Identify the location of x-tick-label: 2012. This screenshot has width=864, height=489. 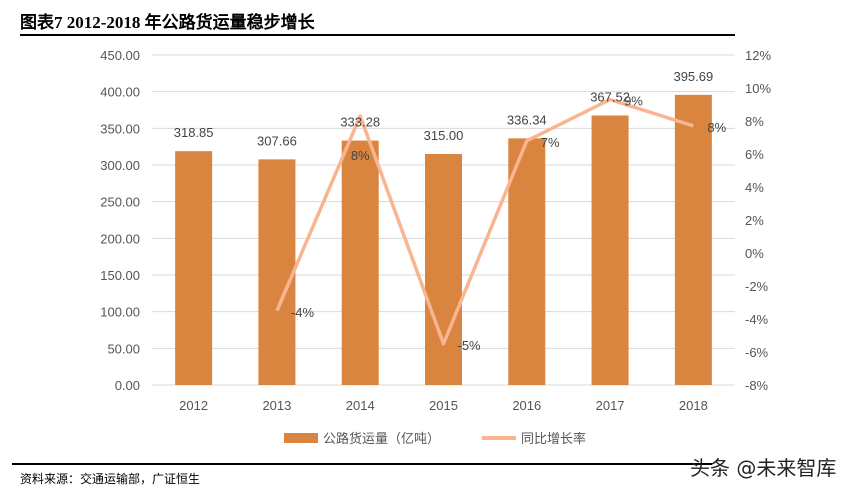
(193, 405).